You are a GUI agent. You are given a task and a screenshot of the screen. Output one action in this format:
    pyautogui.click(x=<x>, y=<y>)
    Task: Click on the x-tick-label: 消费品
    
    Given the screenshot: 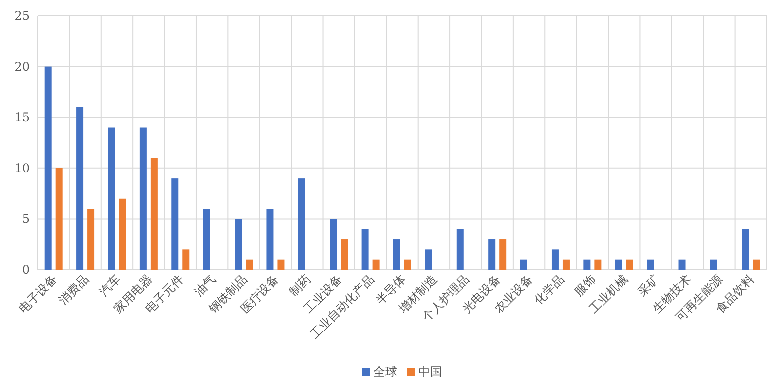 What is the action you would take?
    pyautogui.click(x=74, y=290)
    